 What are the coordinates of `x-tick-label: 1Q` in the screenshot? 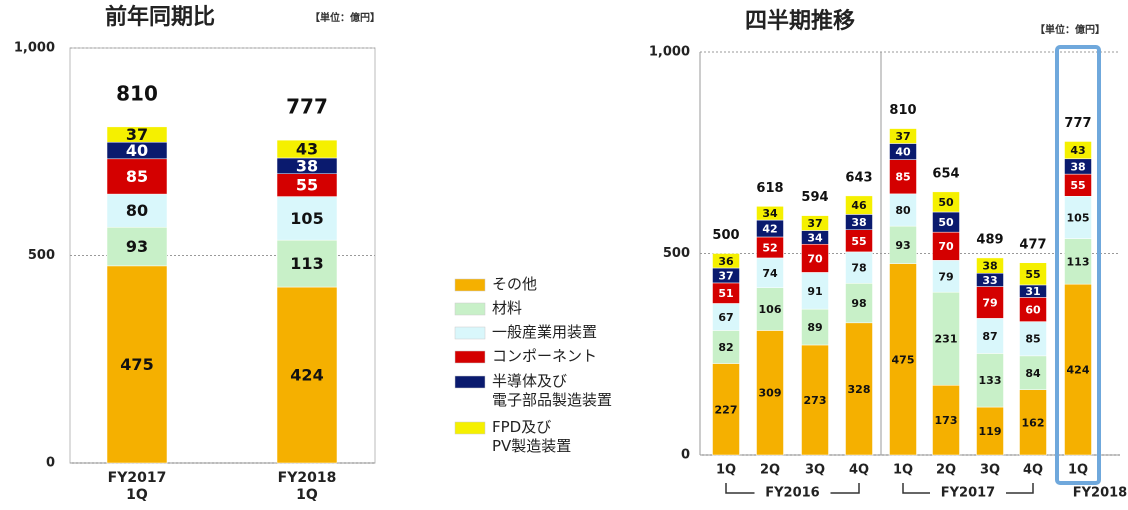 It's located at (726, 470).